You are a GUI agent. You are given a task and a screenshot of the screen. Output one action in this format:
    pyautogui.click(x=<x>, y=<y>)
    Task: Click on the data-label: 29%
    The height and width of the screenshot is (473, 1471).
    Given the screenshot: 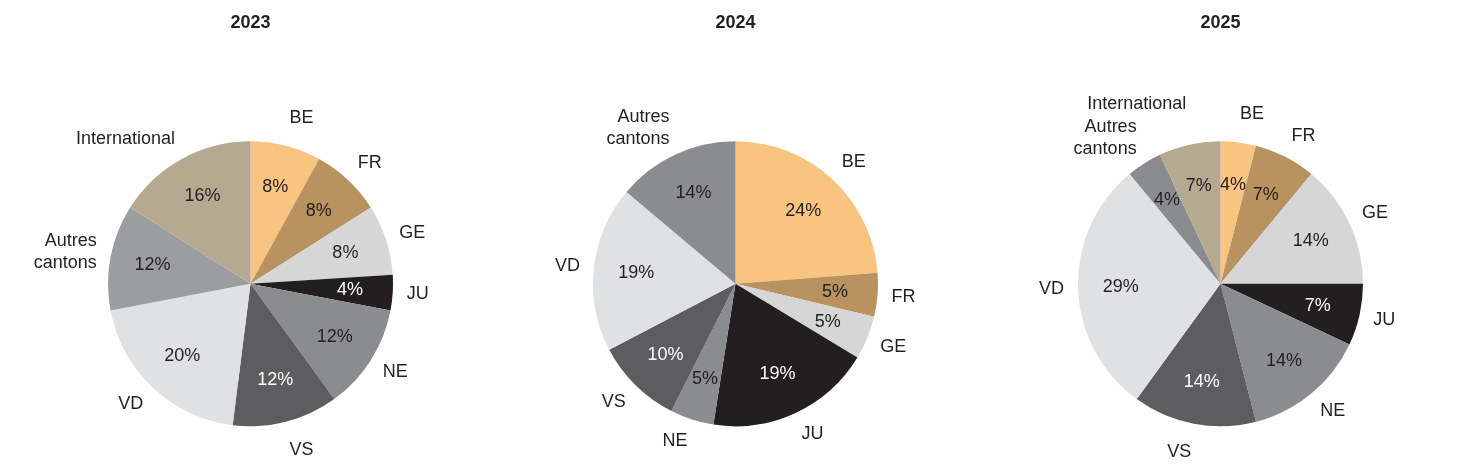 What is the action you would take?
    pyautogui.click(x=1120, y=285)
    